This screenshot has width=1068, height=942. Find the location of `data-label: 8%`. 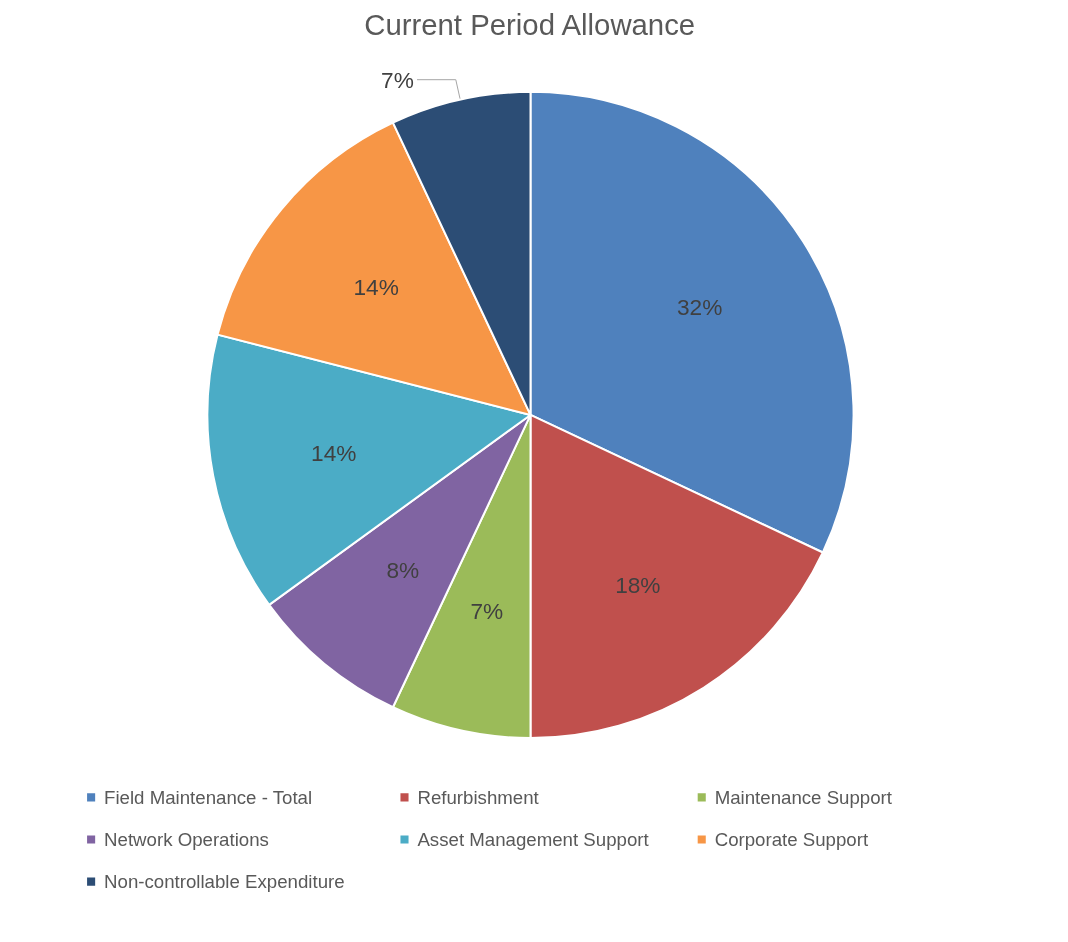

data-label: 8% is located at coordinates (403, 569).